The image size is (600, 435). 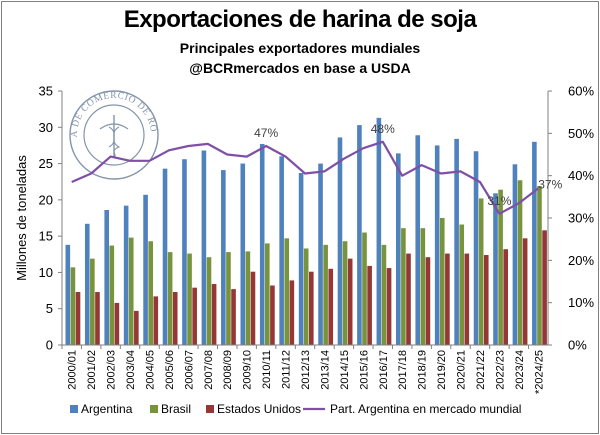 What do you see at coordinates (107, 409) in the screenshot?
I see `legend-label: Argentina` at bounding box center [107, 409].